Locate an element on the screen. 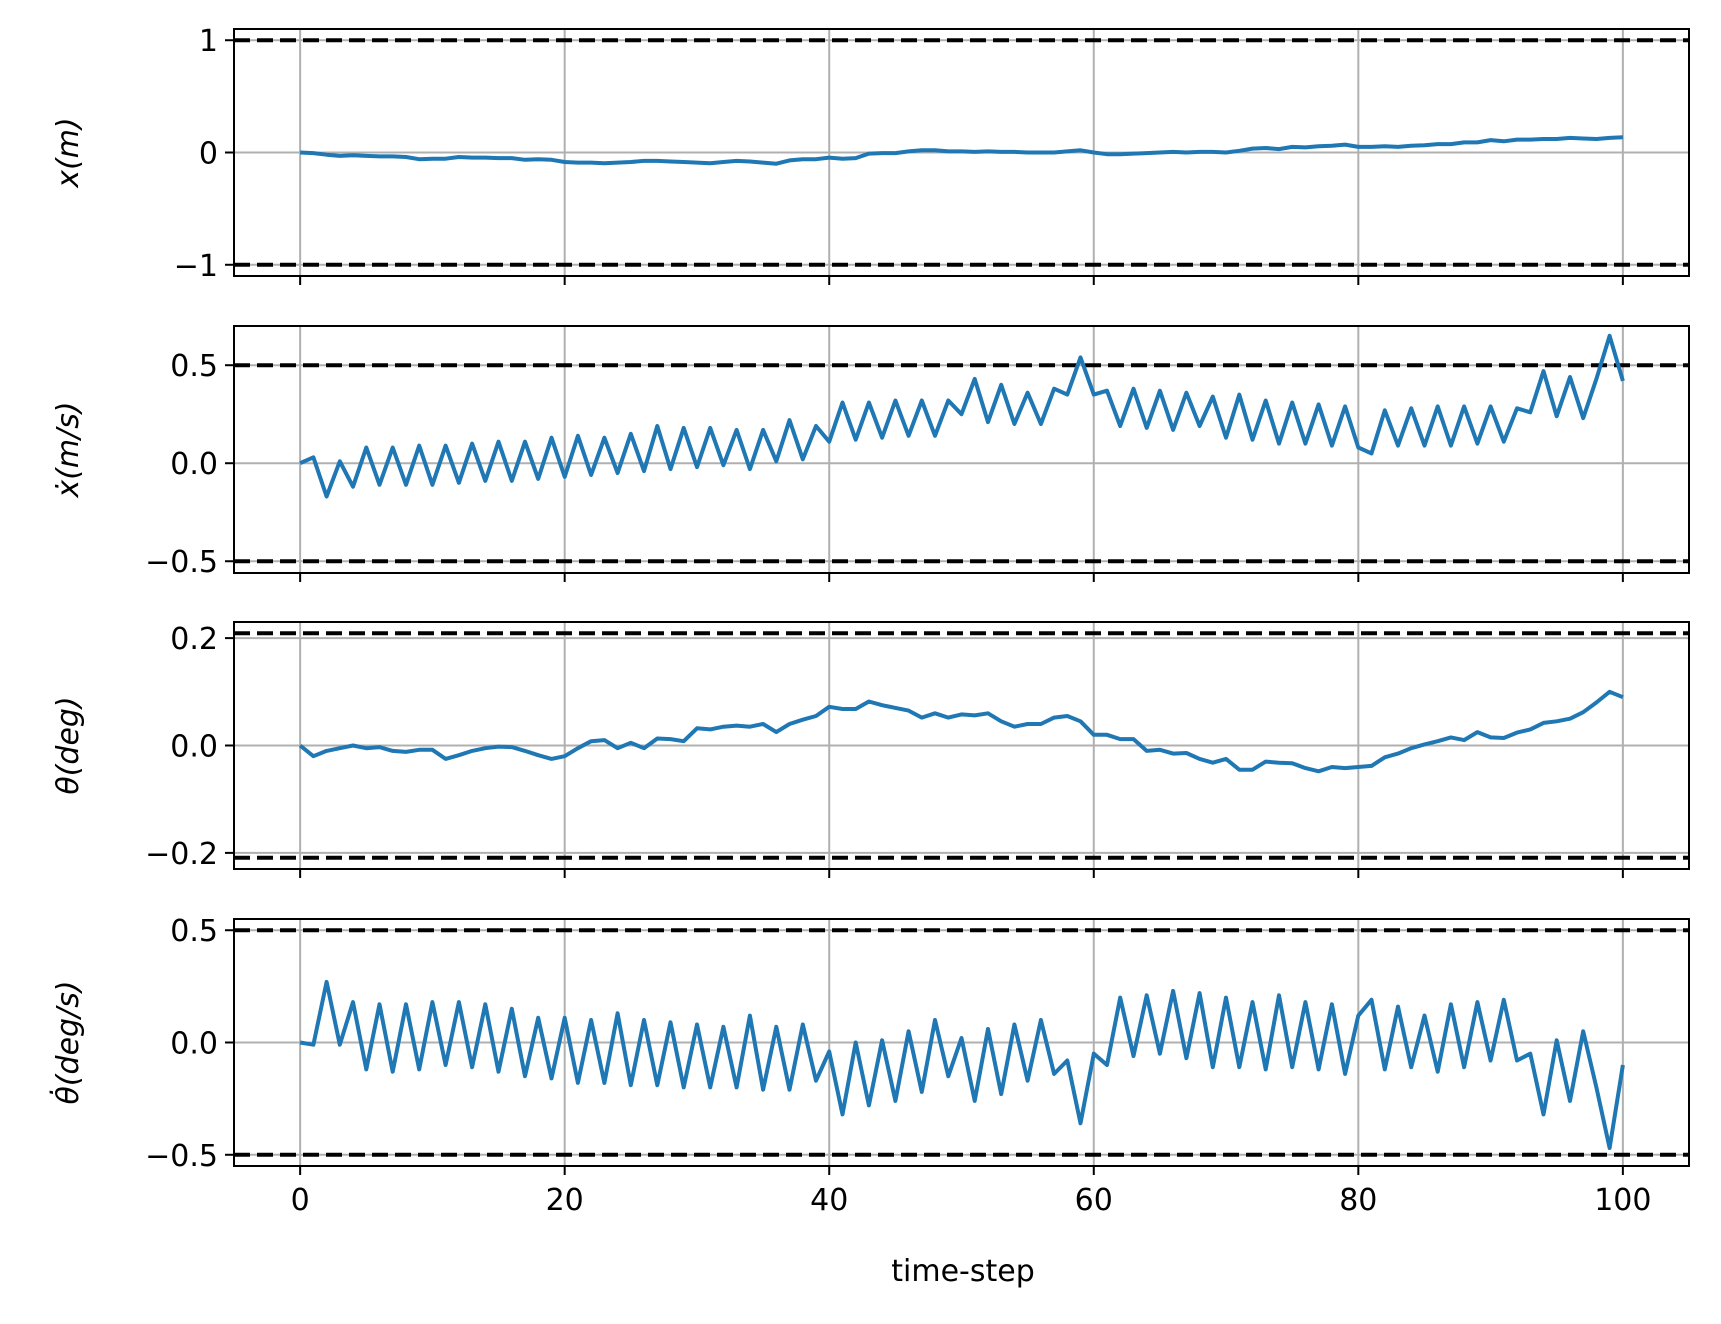 Image resolution: width=1721 pixels, height=1324 pixels. y-tick-label: 1 is located at coordinates (208, 41).